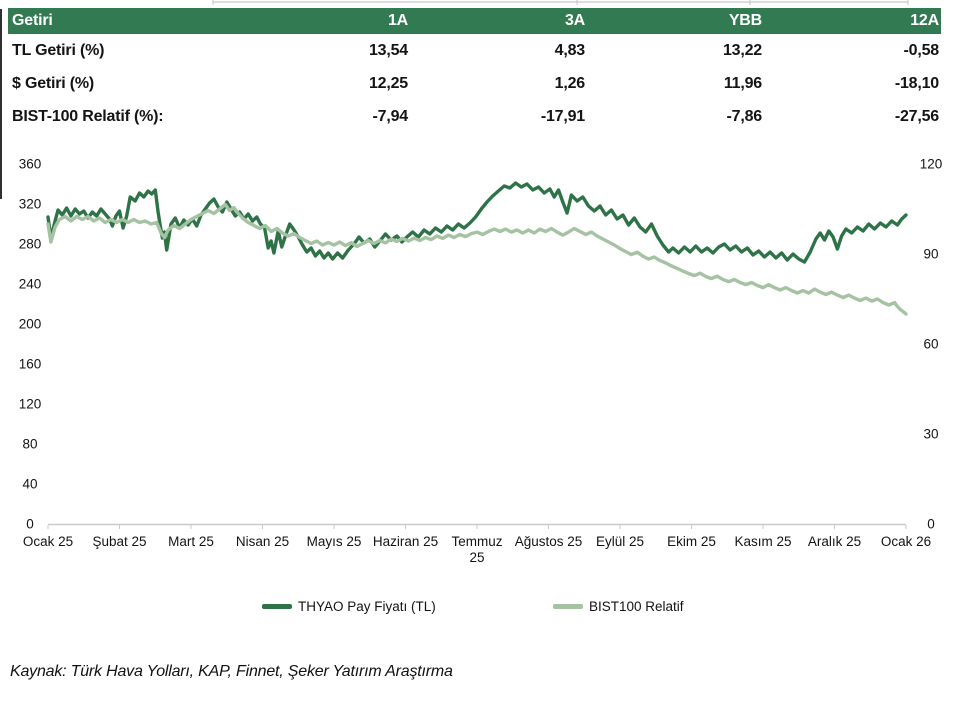 The width and height of the screenshot is (960, 705). Describe the element at coordinates (916, 116) in the screenshot. I see `cell-value: -27,56` at that location.